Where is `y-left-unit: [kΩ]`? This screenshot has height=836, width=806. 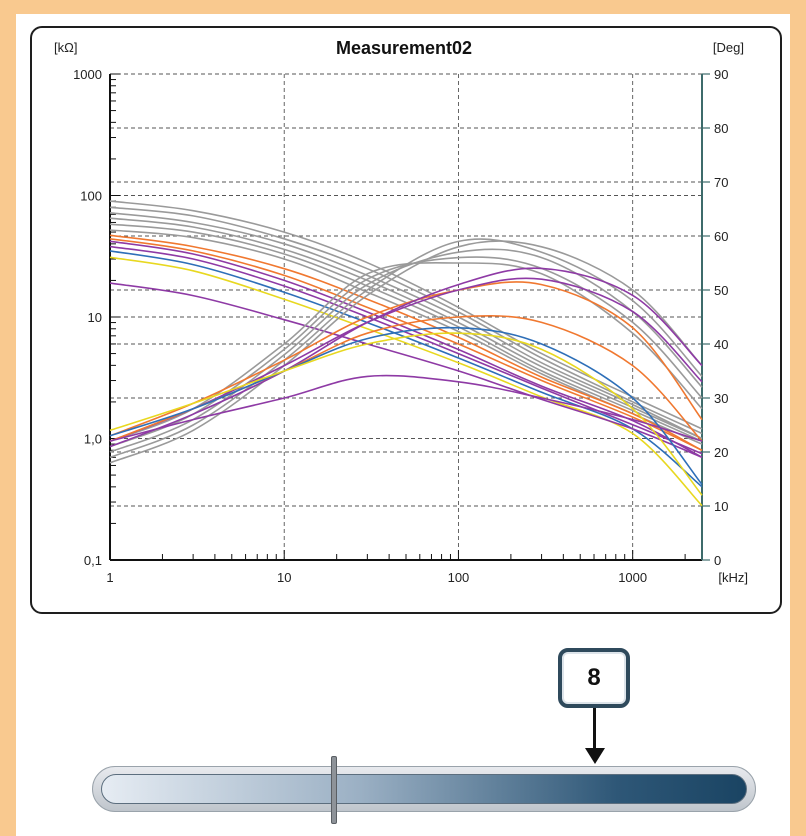
y-left-unit: [kΩ] is located at coordinates (65, 47).